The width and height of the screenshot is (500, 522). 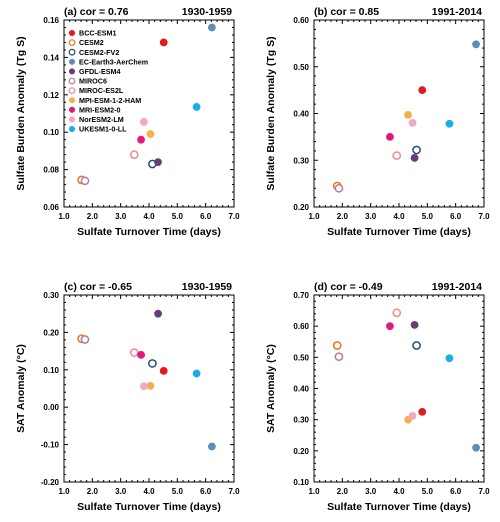 What do you see at coordinates (51, 407) in the screenshot?
I see `y-tick-label: 0.00` at bounding box center [51, 407].